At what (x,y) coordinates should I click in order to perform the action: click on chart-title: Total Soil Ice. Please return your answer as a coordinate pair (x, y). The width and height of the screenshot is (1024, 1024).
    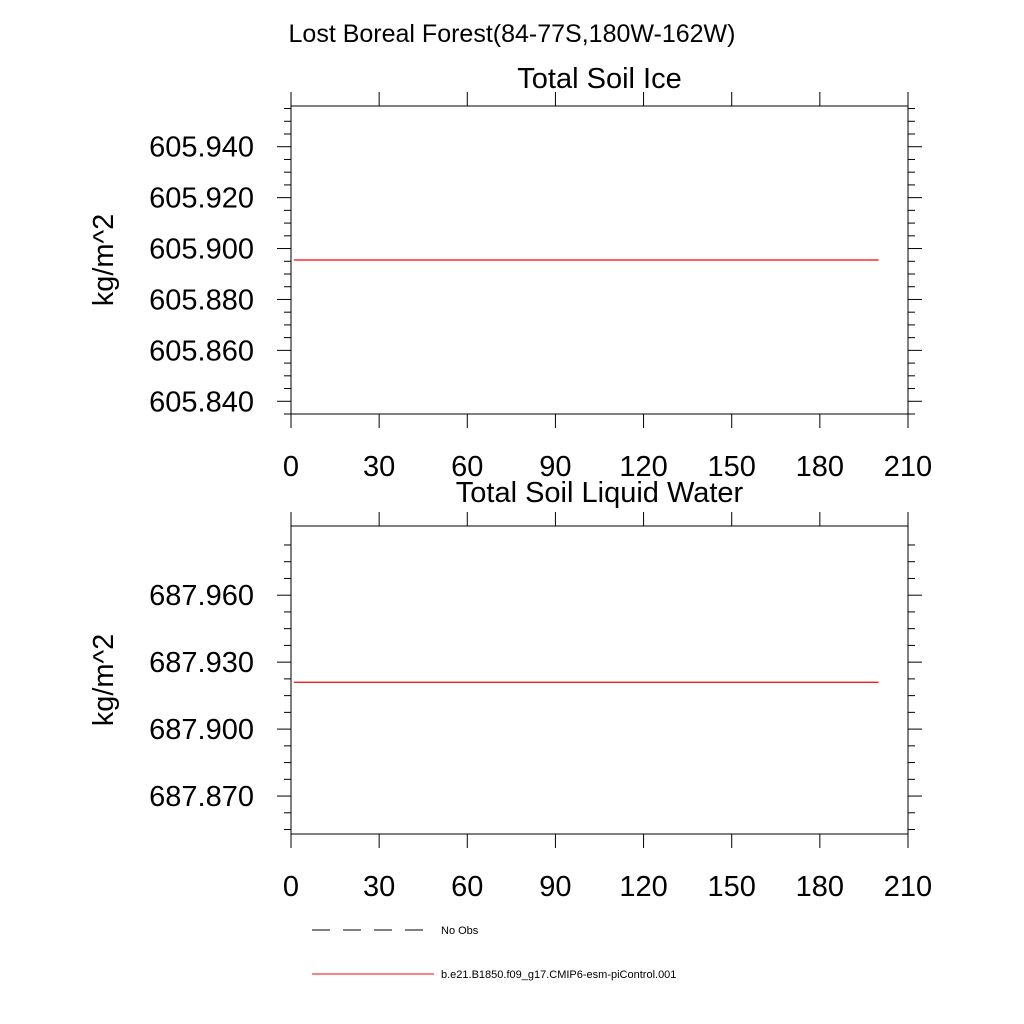
    Looking at the image, I should click on (599, 79).